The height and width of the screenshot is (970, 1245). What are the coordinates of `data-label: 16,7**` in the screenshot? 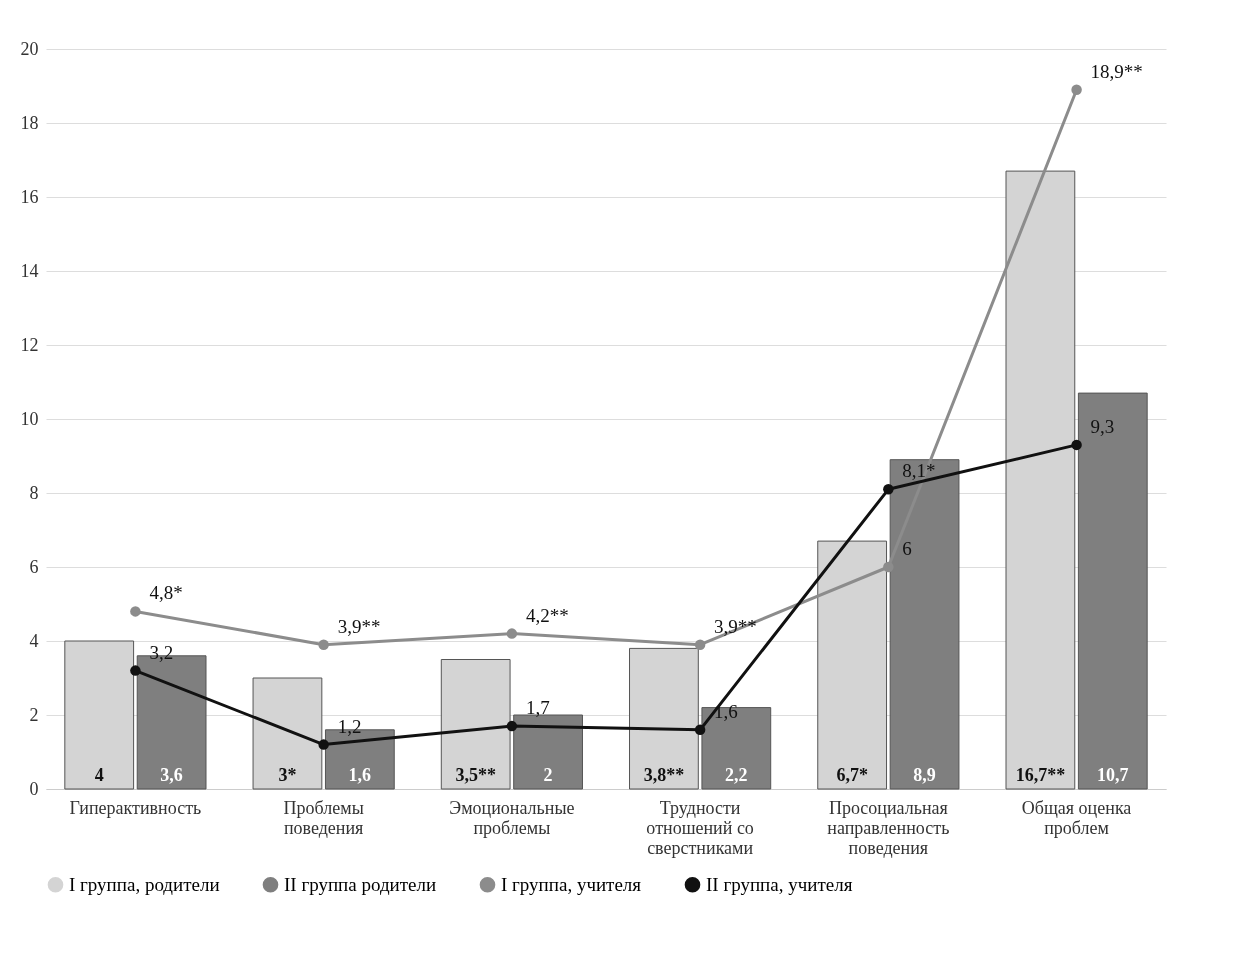 It's located at (1040, 775).